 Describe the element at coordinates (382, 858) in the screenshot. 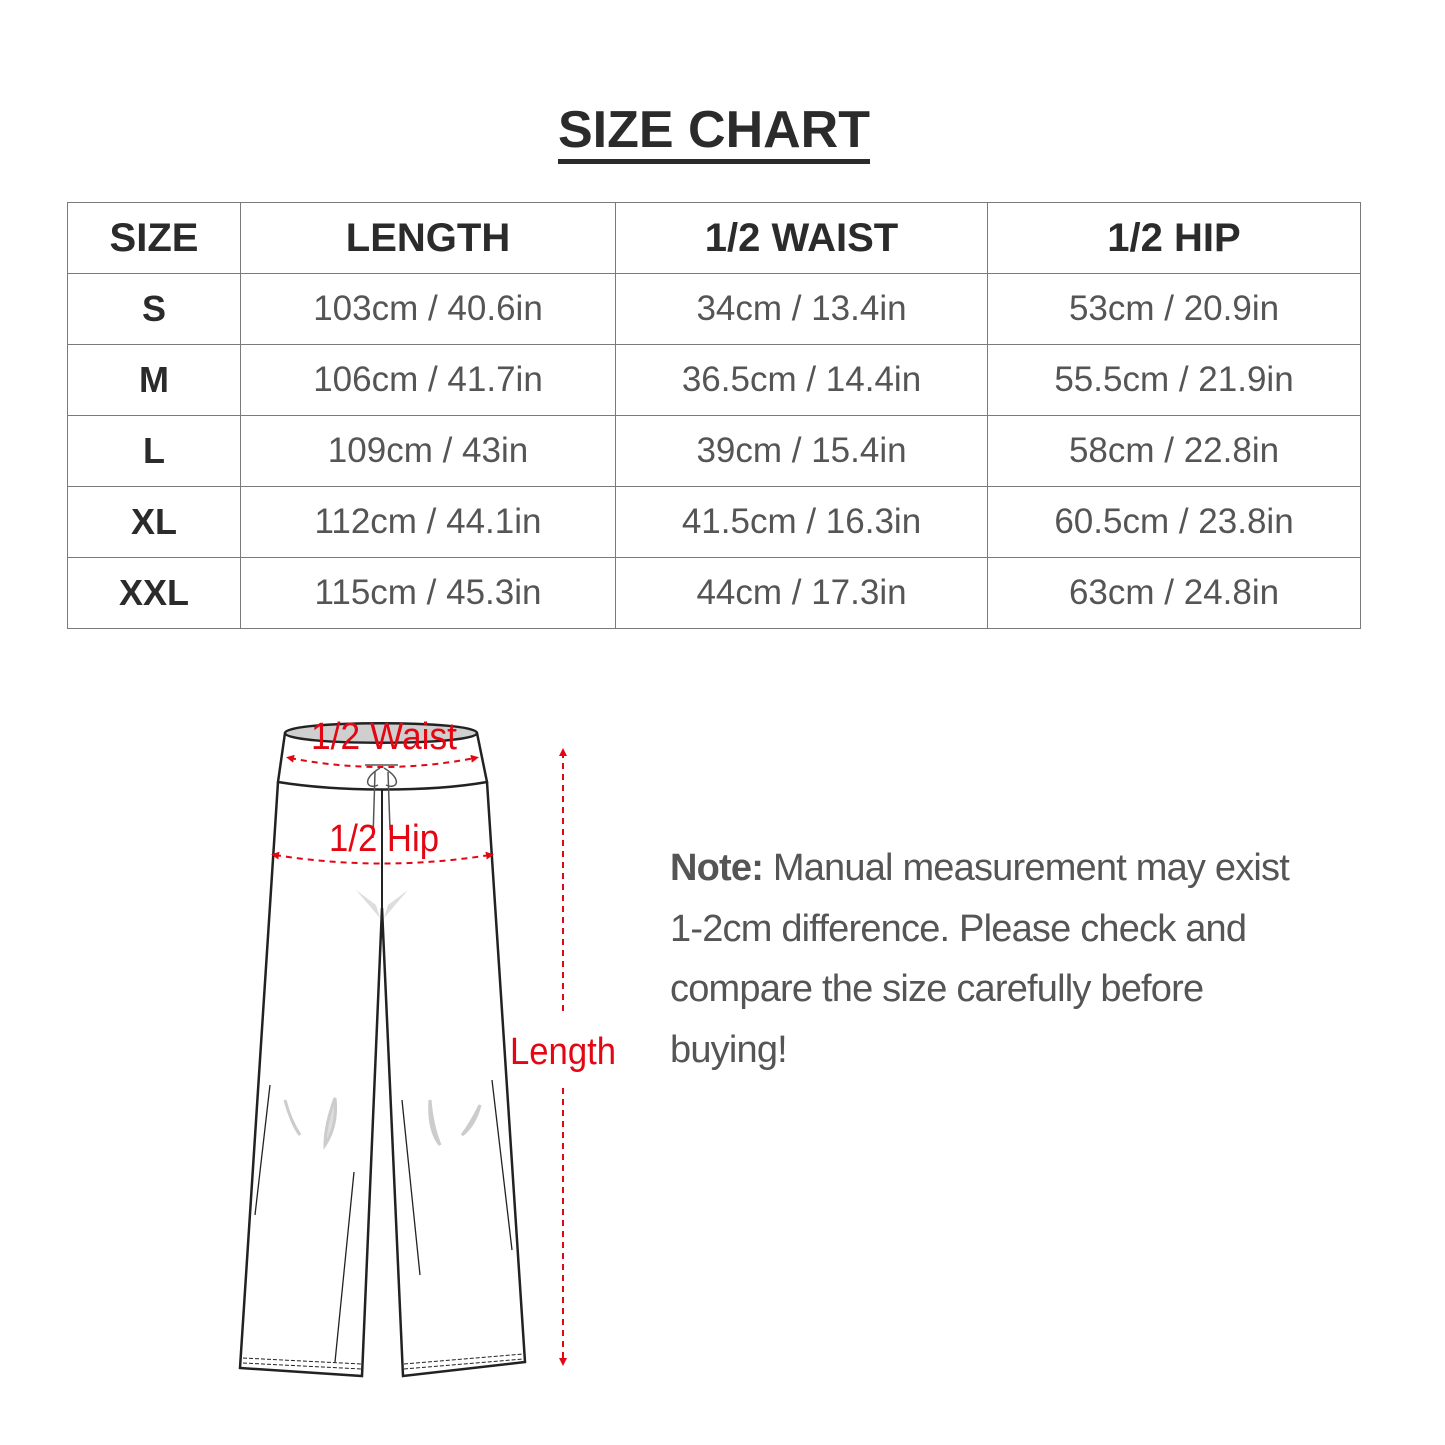

I see `hip-measure-arrow` at that location.